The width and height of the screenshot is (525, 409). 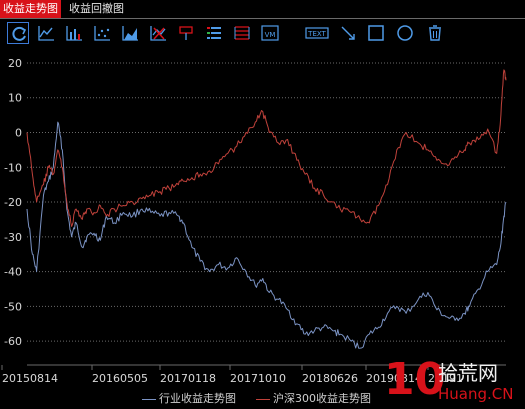 What do you see at coordinates (13, 341) in the screenshot?
I see `y-tick-label: -60` at bounding box center [13, 341].